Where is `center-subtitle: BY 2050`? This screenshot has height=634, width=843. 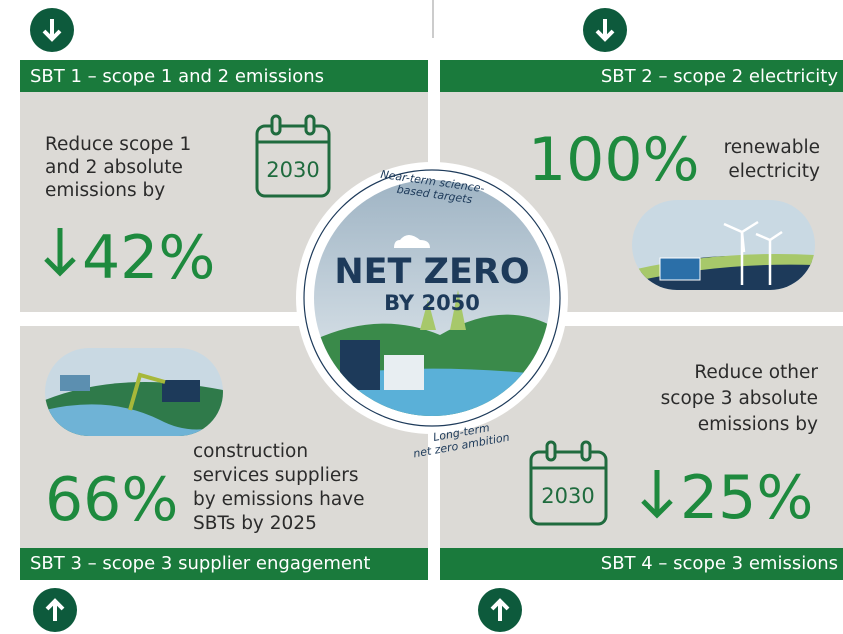 center-subtitle: BY 2050 is located at coordinates (432, 303).